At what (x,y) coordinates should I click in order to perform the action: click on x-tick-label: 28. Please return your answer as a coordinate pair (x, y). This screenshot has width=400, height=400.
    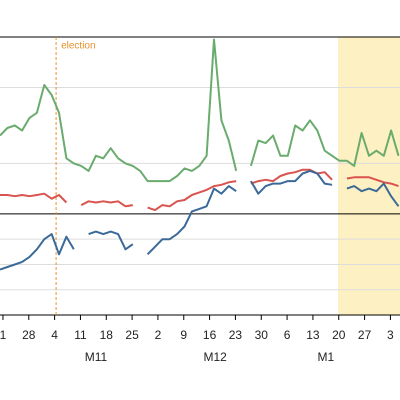
    Looking at the image, I should click on (29, 335).